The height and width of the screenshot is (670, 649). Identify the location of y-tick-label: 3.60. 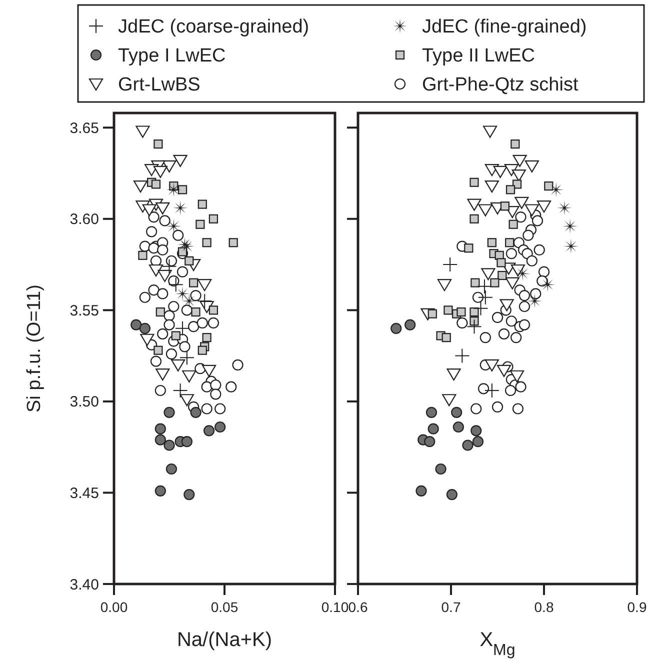
(84, 219).